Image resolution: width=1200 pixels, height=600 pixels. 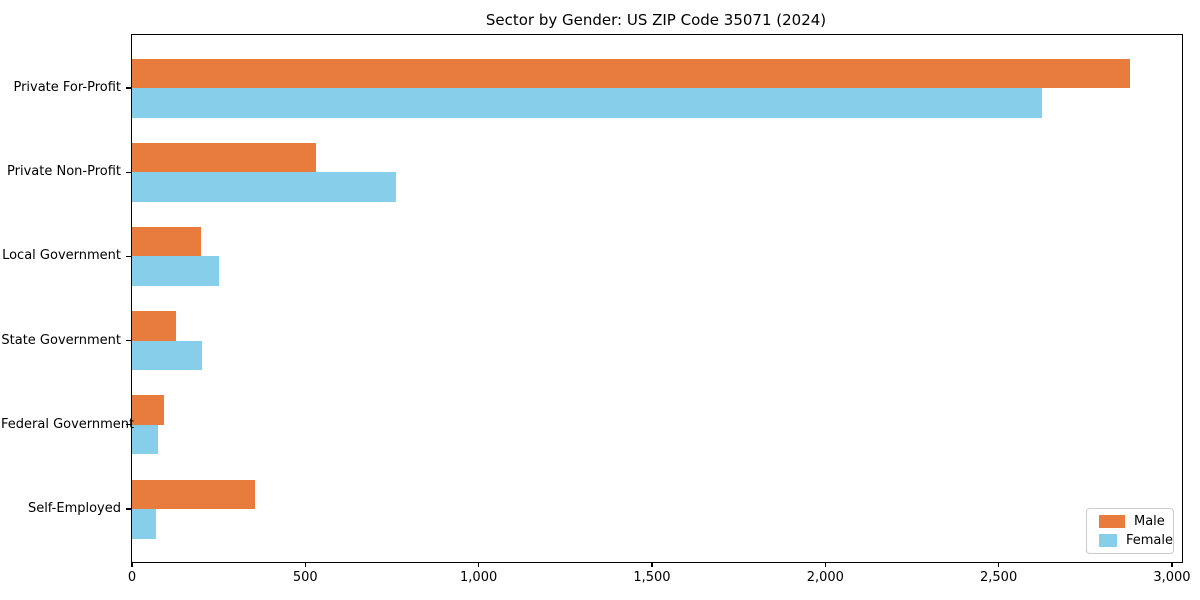 What do you see at coordinates (1149, 540) in the screenshot?
I see `legend-label-female: Female` at bounding box center [1149, 540].